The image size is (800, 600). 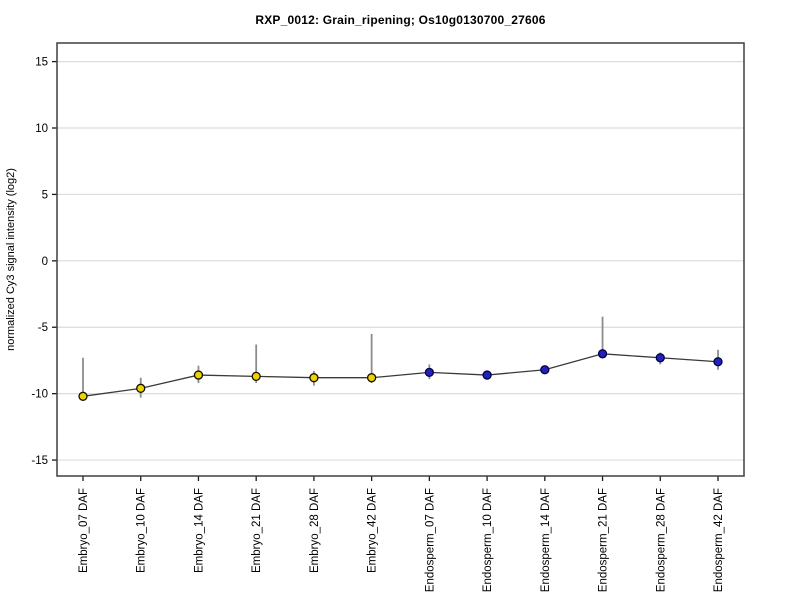 What do you see at coordinates (315, 530) in the screenshot?
I see `x-tick-label: Embryo_28 DAF` at bounding box center [315, 530].